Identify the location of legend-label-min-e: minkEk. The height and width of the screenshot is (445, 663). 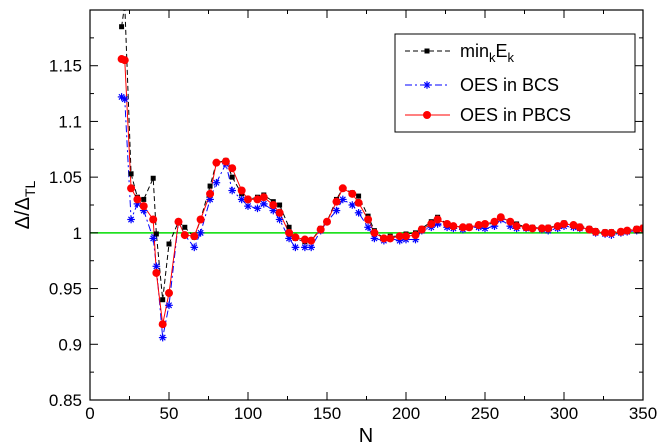
(487, 53).